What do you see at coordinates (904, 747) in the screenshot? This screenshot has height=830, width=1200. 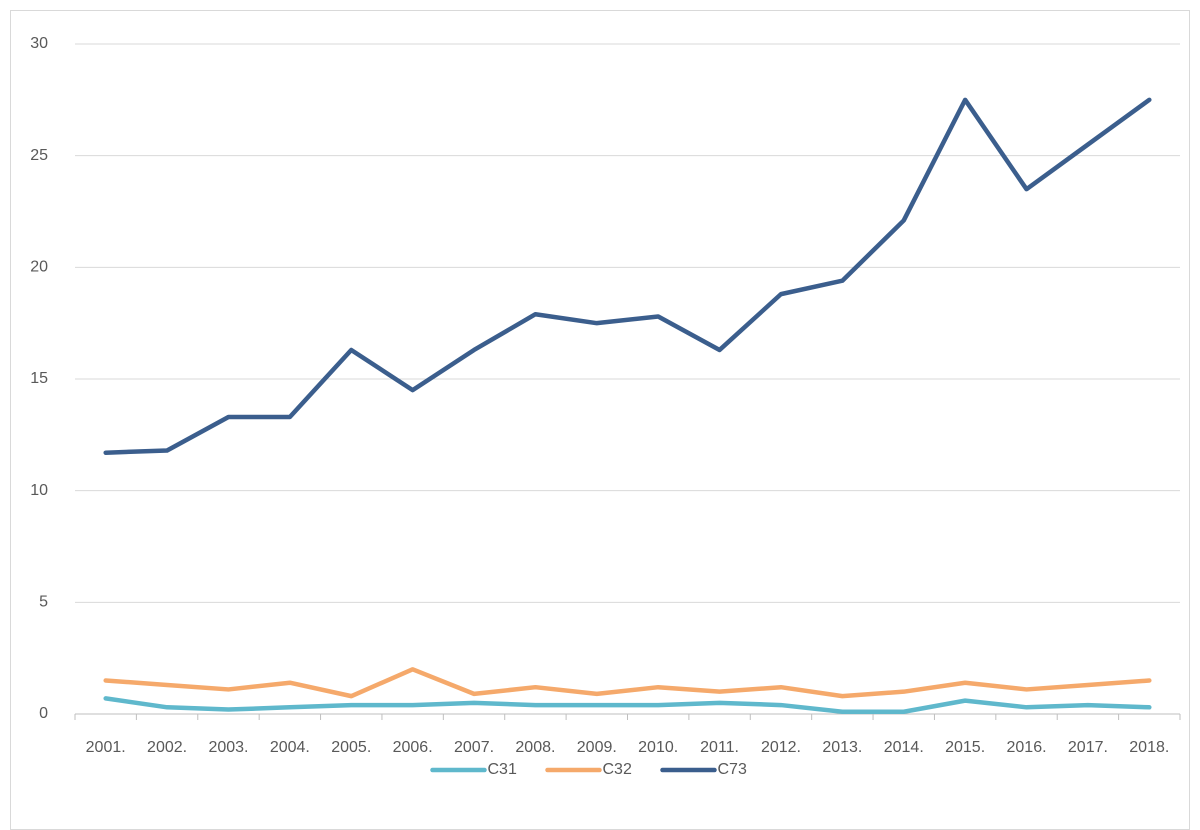 I see `x-tick-label: 2014.` at bounding box center [904, 747].